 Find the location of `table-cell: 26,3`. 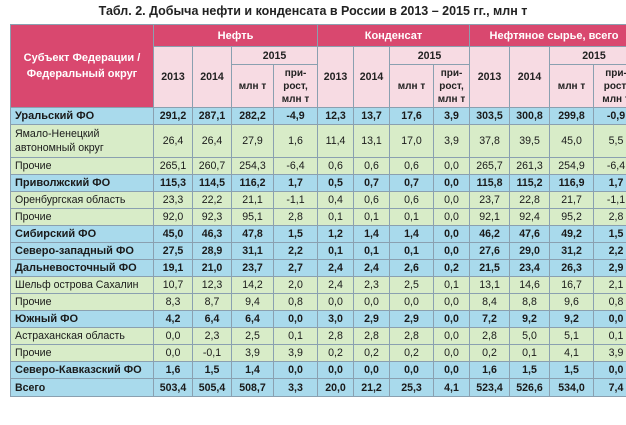

table-cell: 26,3 is located at coordinates (572, 268).